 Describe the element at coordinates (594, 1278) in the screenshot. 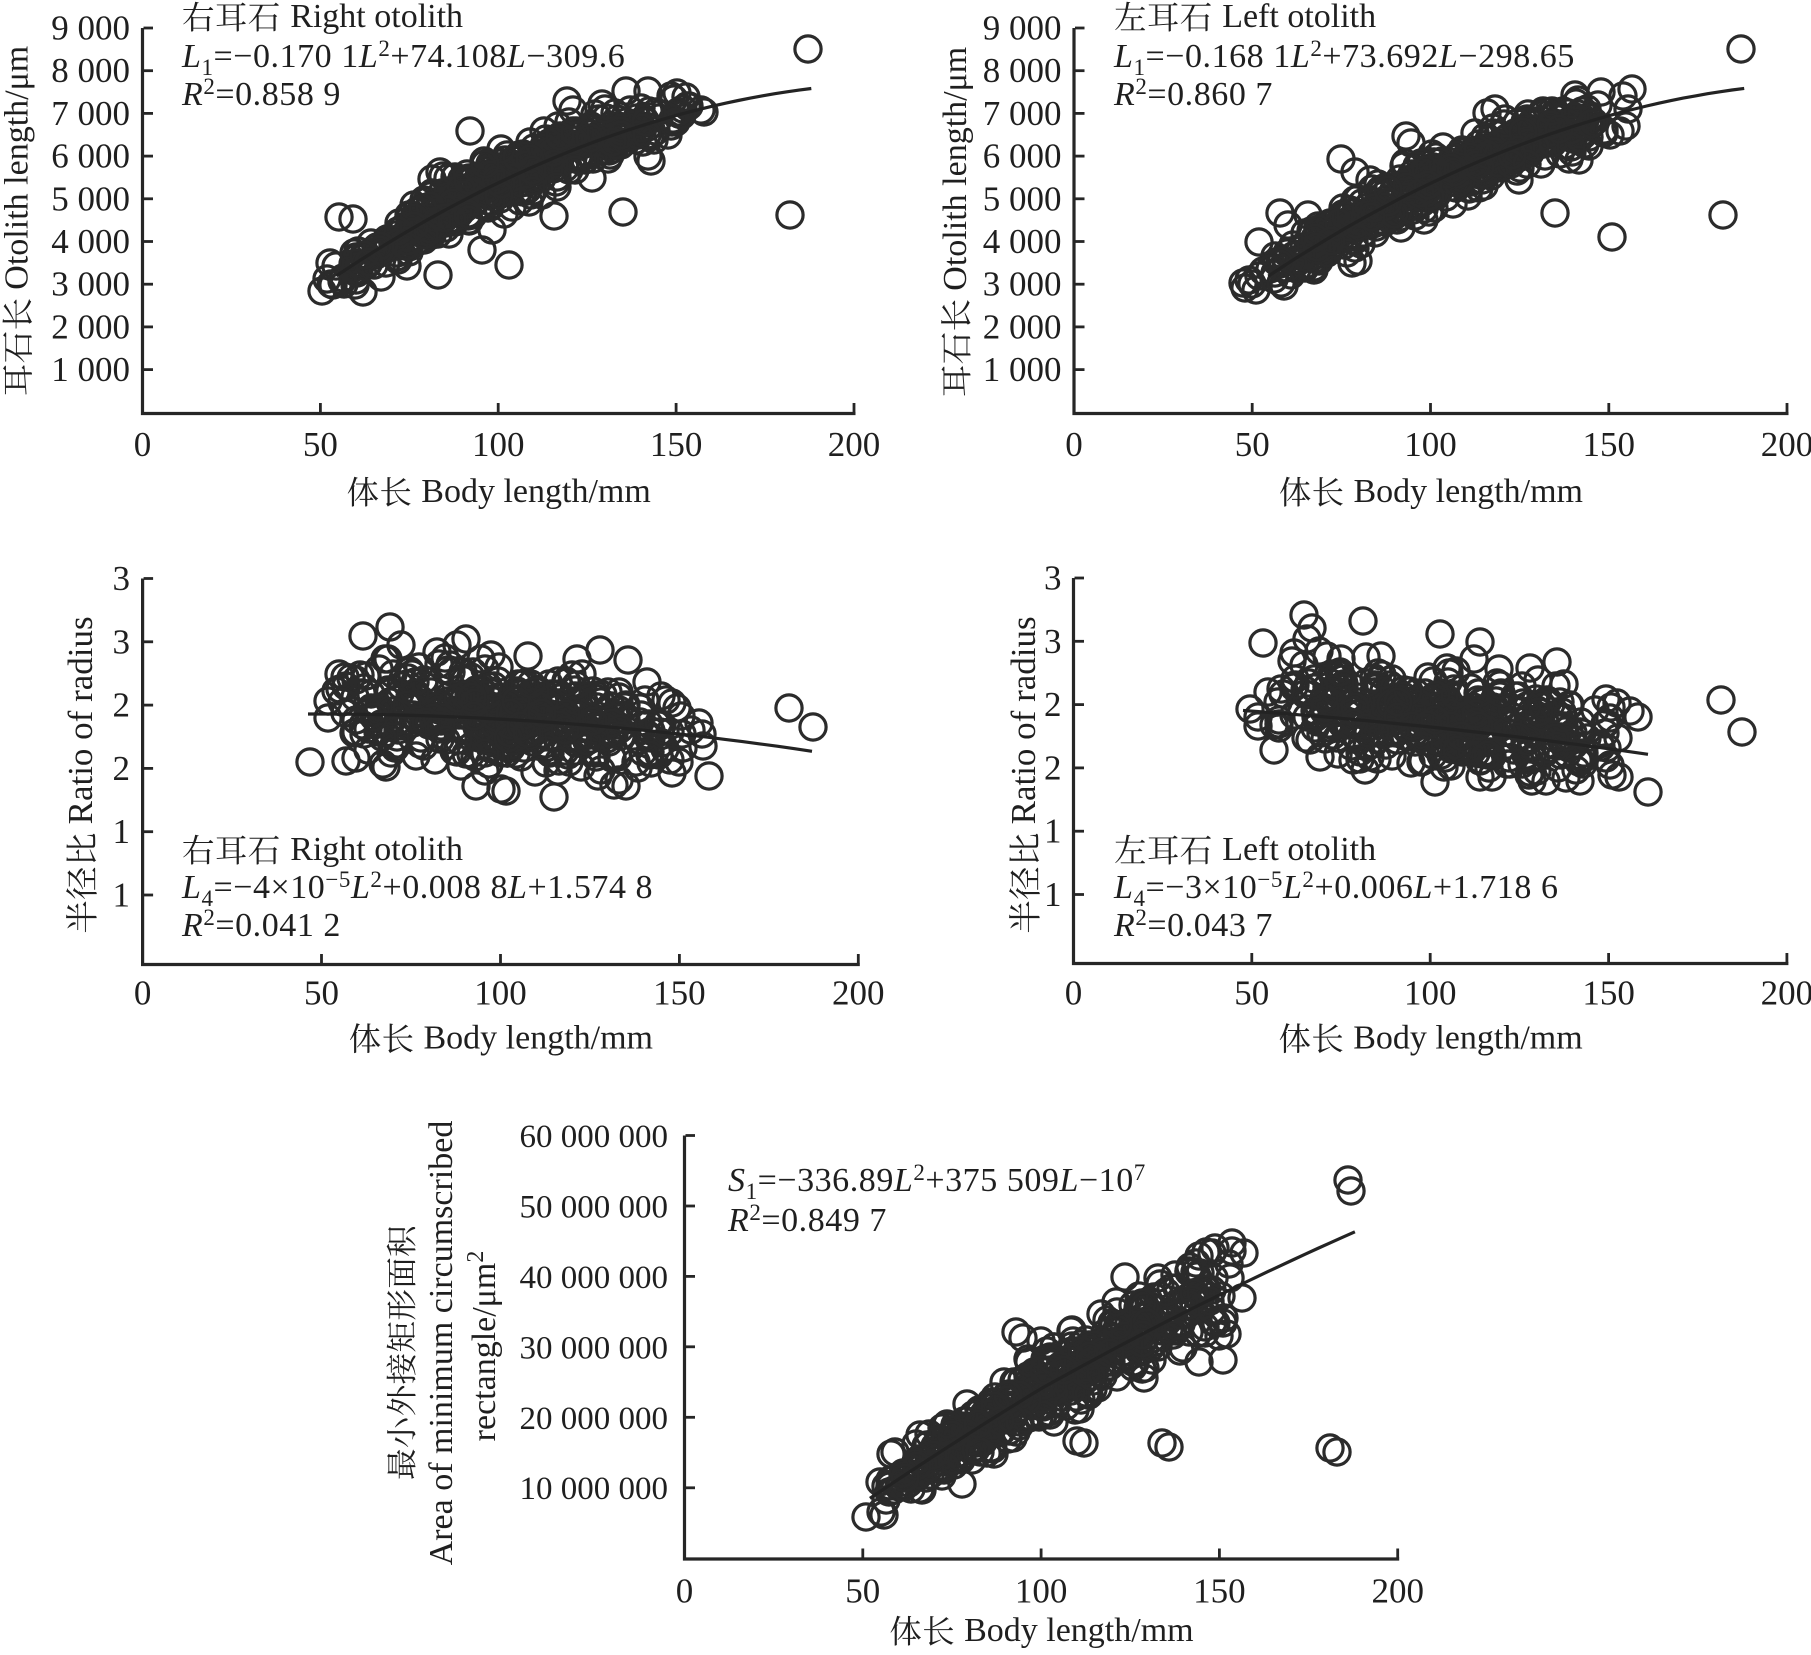

I see `svg-text: 40 000 000` at that location.